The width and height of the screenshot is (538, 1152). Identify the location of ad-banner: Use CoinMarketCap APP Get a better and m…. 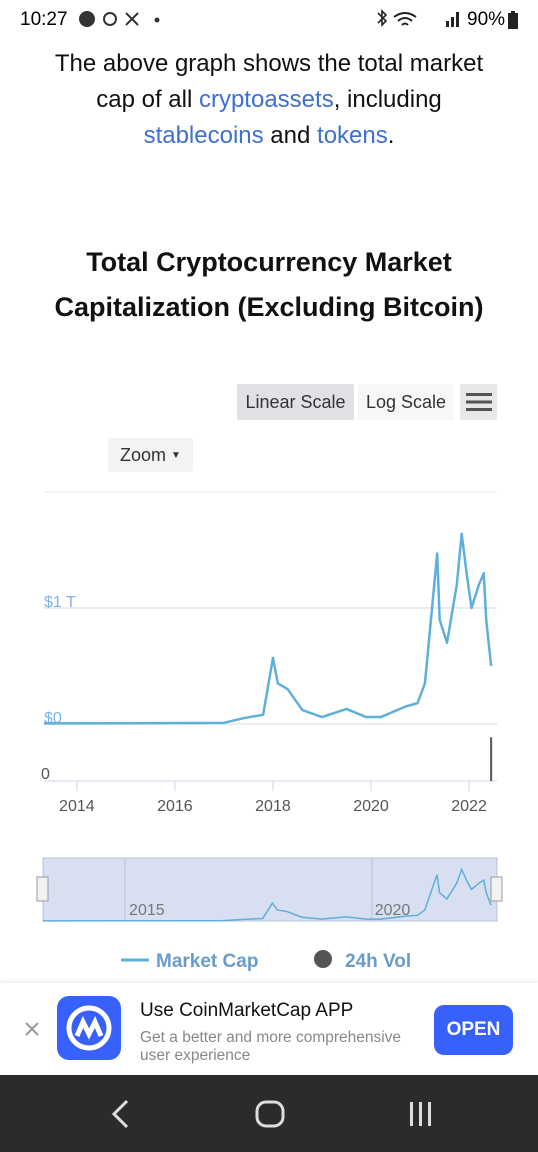
(269, 1029).